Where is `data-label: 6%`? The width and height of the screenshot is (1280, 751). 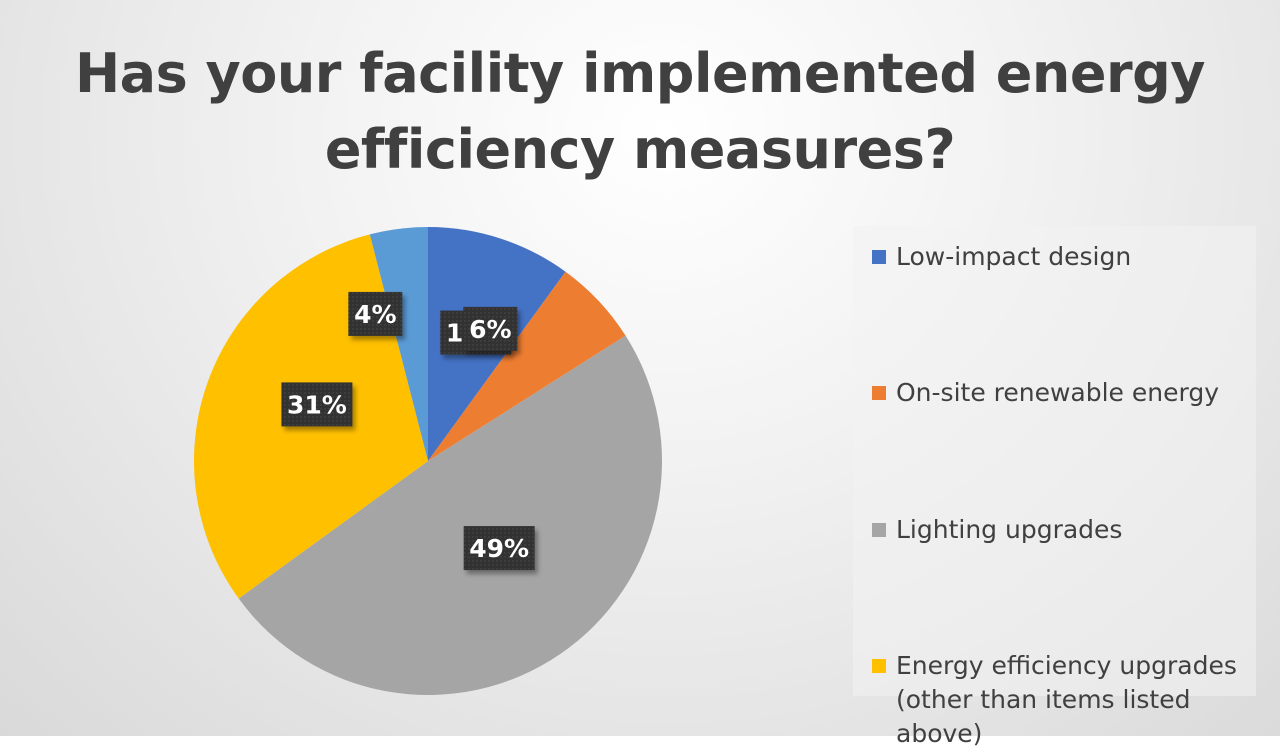
data-label: 6% is located at coordinates (490, 328).